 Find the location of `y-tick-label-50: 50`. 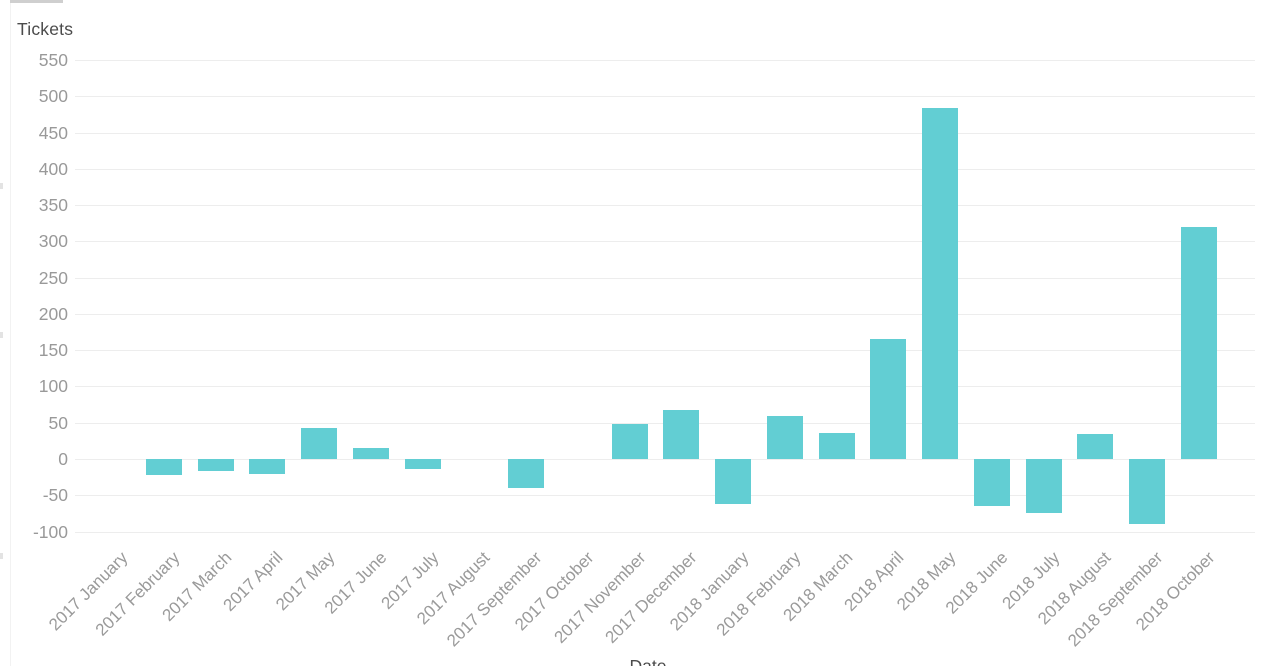

y-tick-label-50: 50 is located at coordinates (58, 423).